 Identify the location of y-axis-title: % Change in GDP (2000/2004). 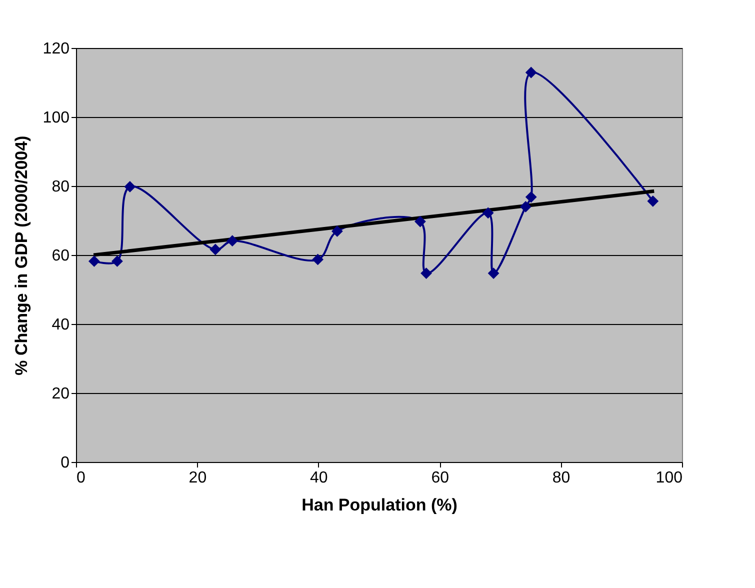
(21, 256).